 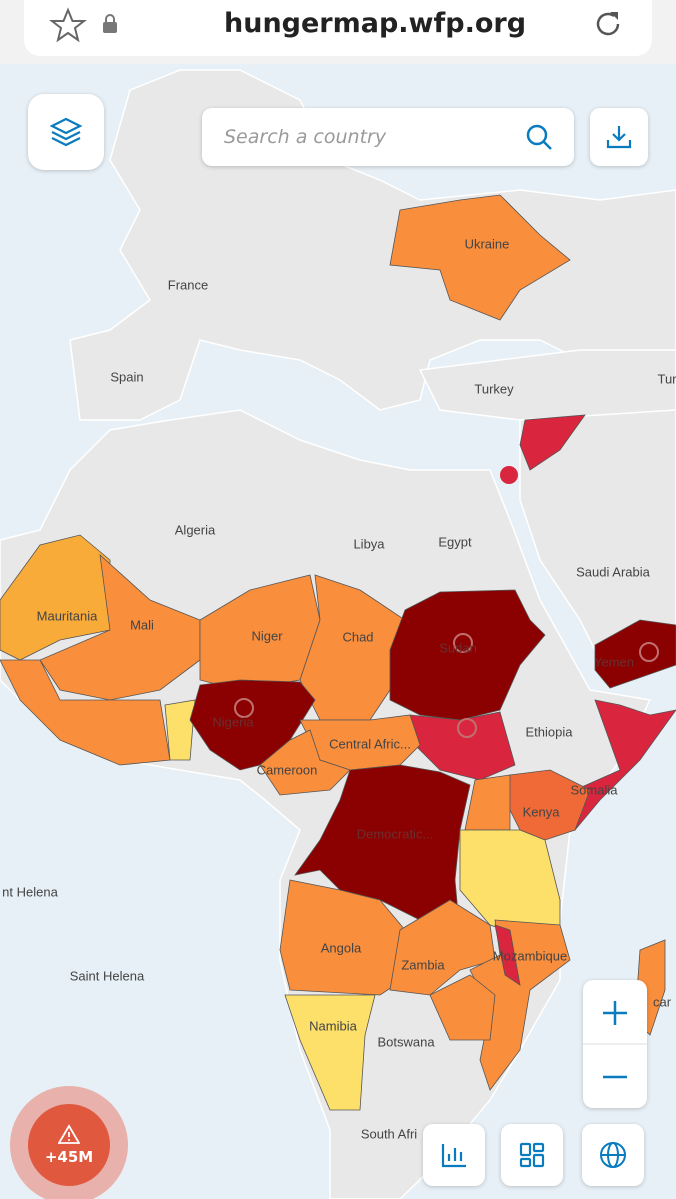 I want to click on country-label: Spain, so click(x=126, y=376).